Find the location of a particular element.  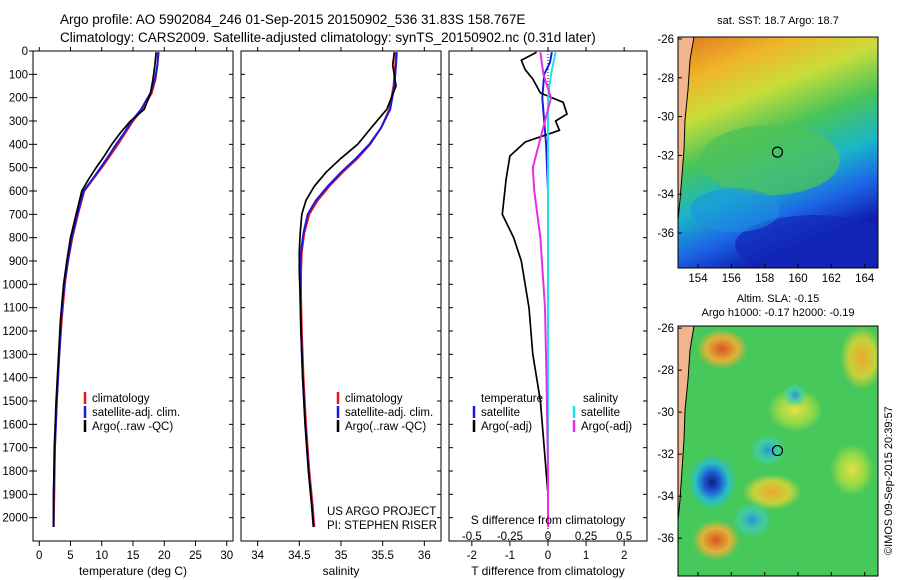

sst-map-axes: 154 156 158 160 162 164 -26 -28 -30 -32 -34 -36 is located at coordinates (765, 159).